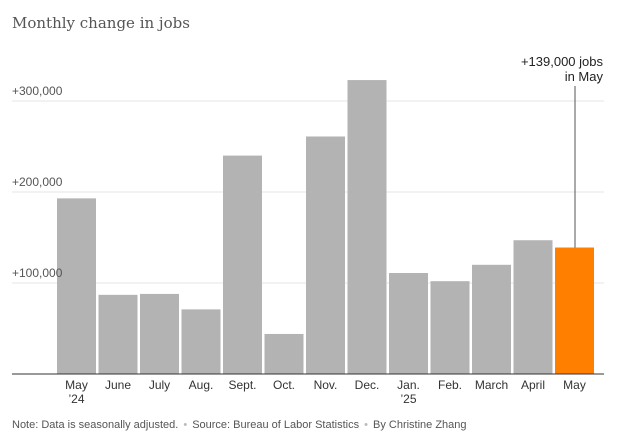 This screenshot has width=624, height=443. I want to click on byline-text: By Christine Zhang, so click(419, 425).